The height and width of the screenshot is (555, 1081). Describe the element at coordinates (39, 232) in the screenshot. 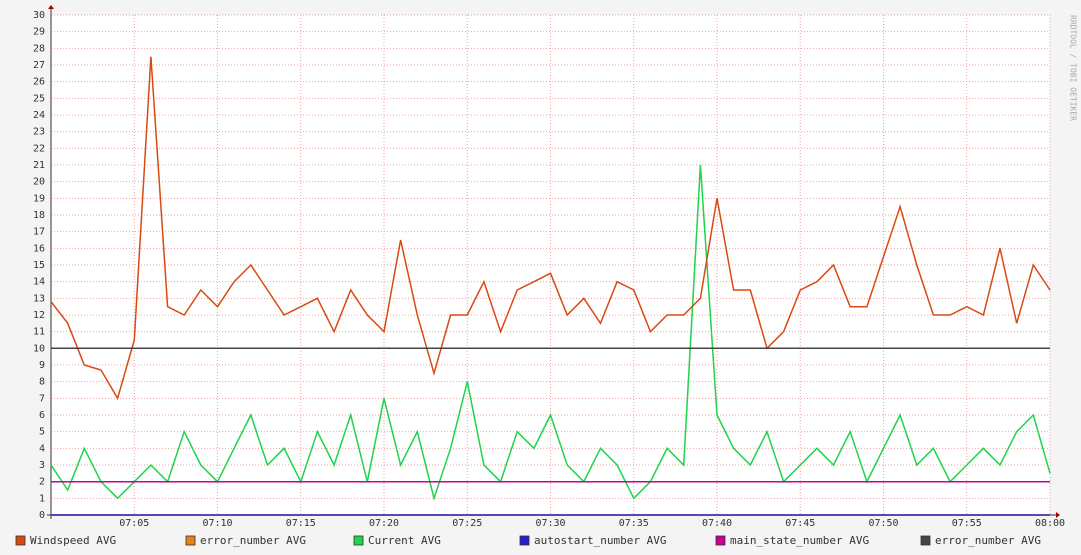

I see `y-tick-label: 17` at that location.